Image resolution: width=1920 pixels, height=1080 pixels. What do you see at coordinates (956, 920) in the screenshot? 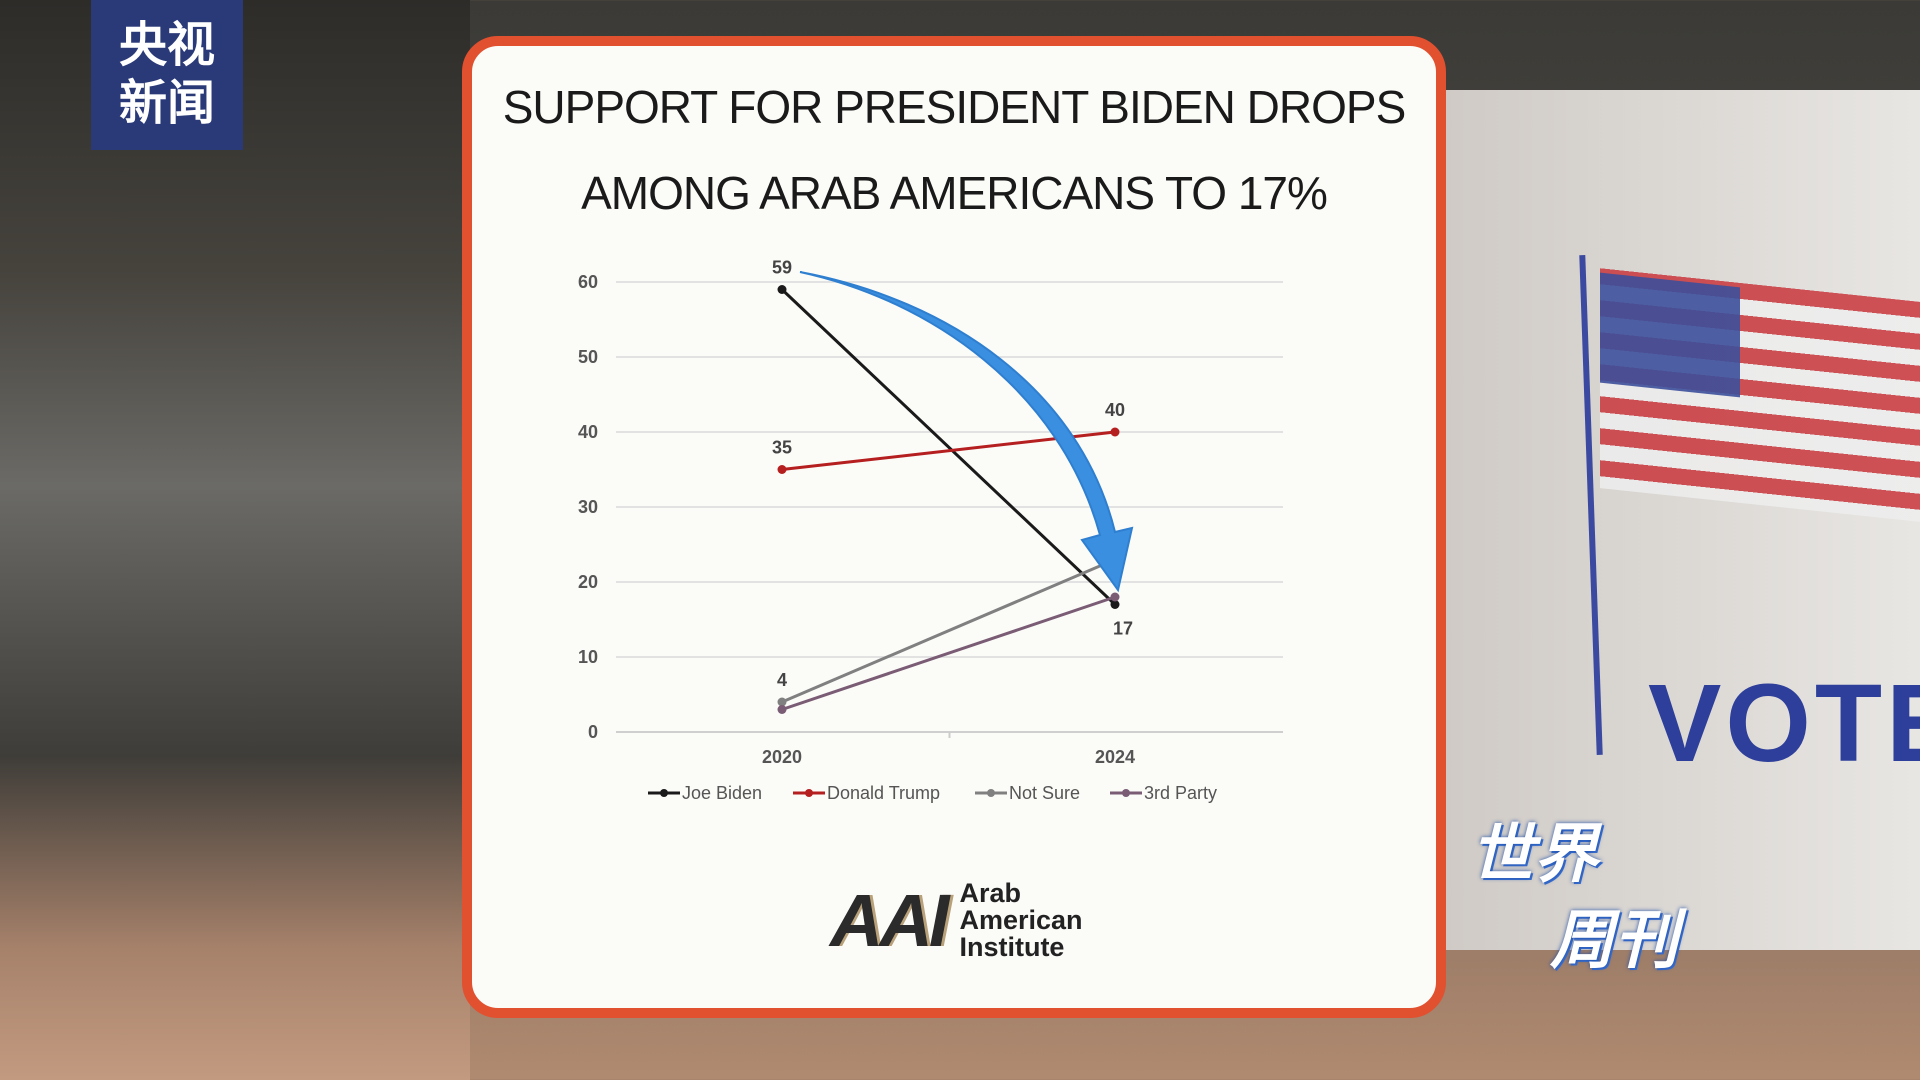
I see `arab-american-institute-logo: AAI Arab American Institute` at bounding box center [956, 920].